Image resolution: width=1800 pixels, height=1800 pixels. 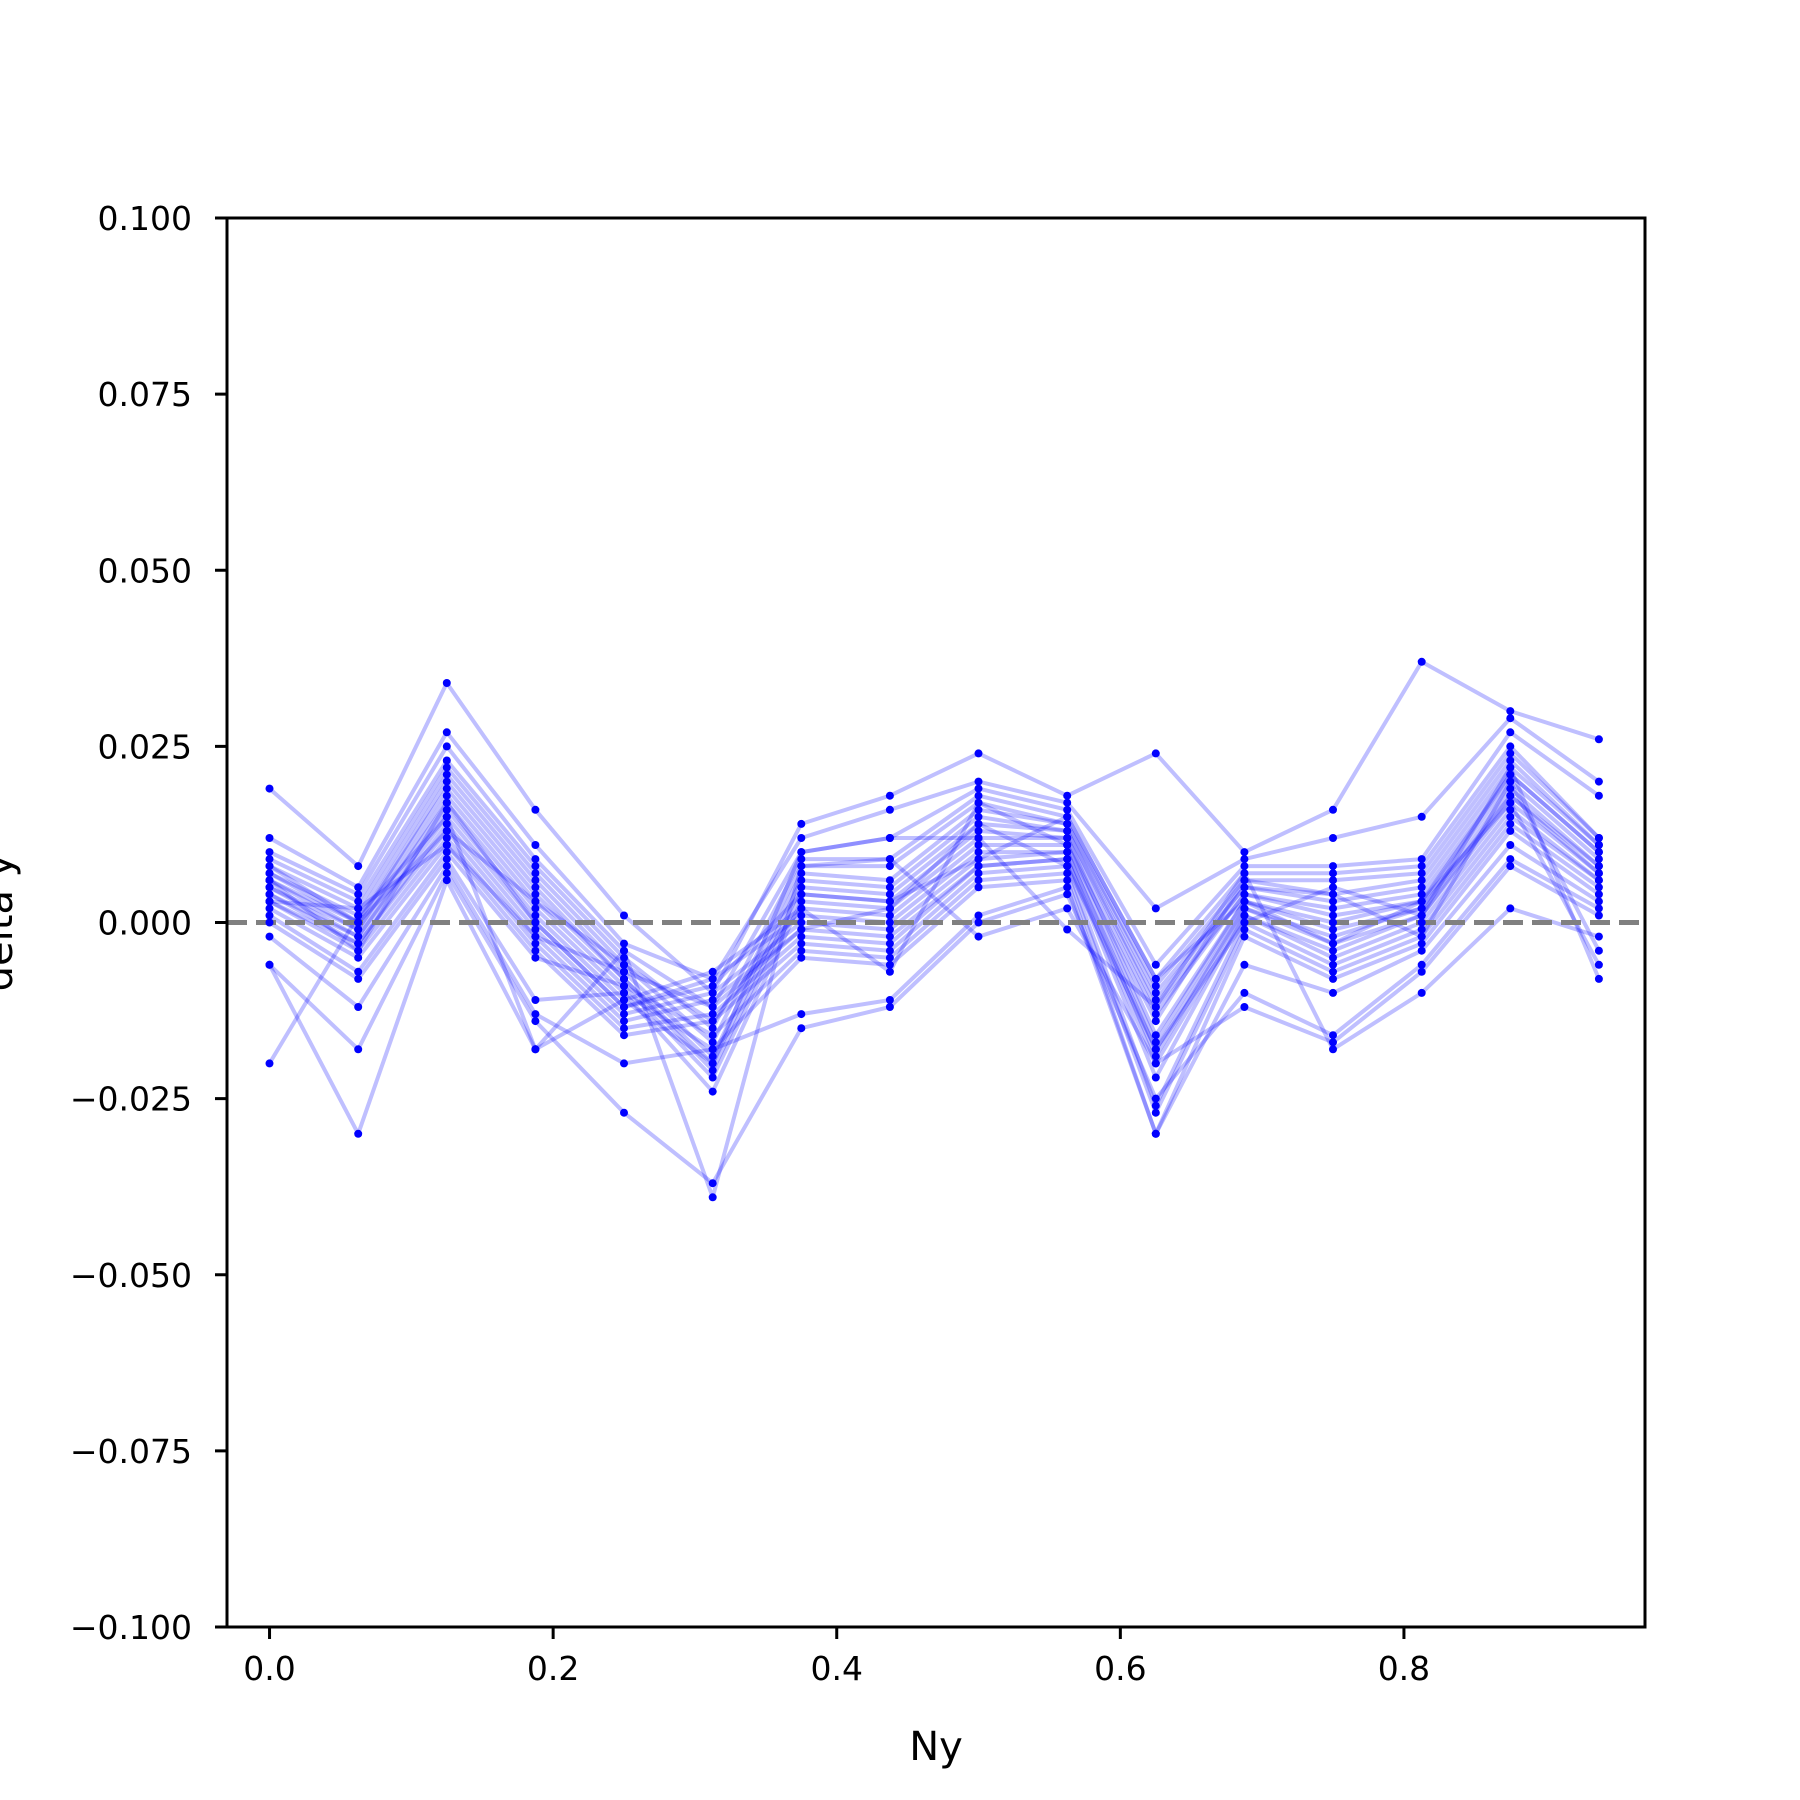 What do you see at coordinates (145, 570) in the screenshot?
I see `y-tick-label: 0.050` at bounding box center [145, 570].